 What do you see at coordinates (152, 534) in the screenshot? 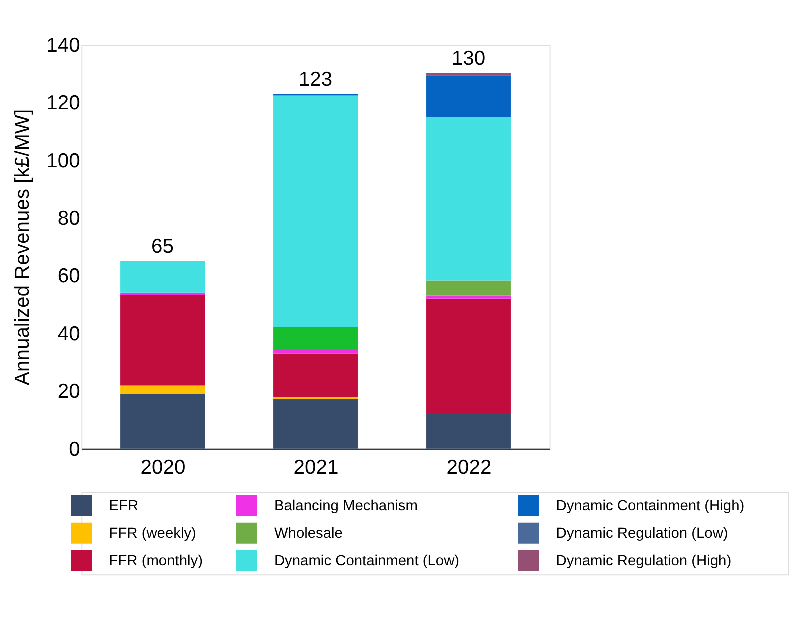
I see `legend-label: FFR (weekly)` at bounding box center [152, 534].